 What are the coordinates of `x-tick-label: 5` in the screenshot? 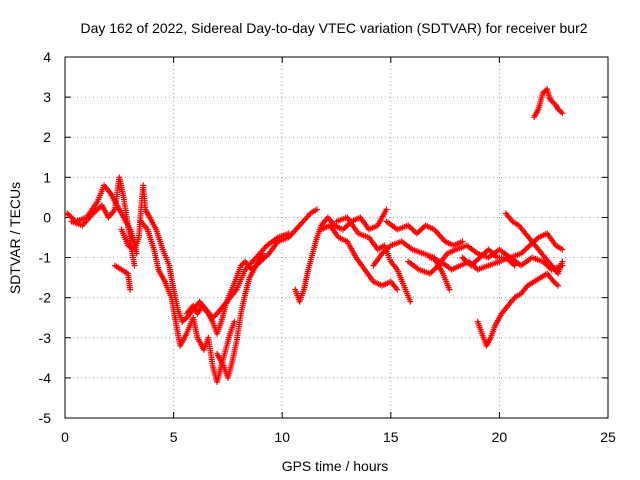 It's located at (174, 437).